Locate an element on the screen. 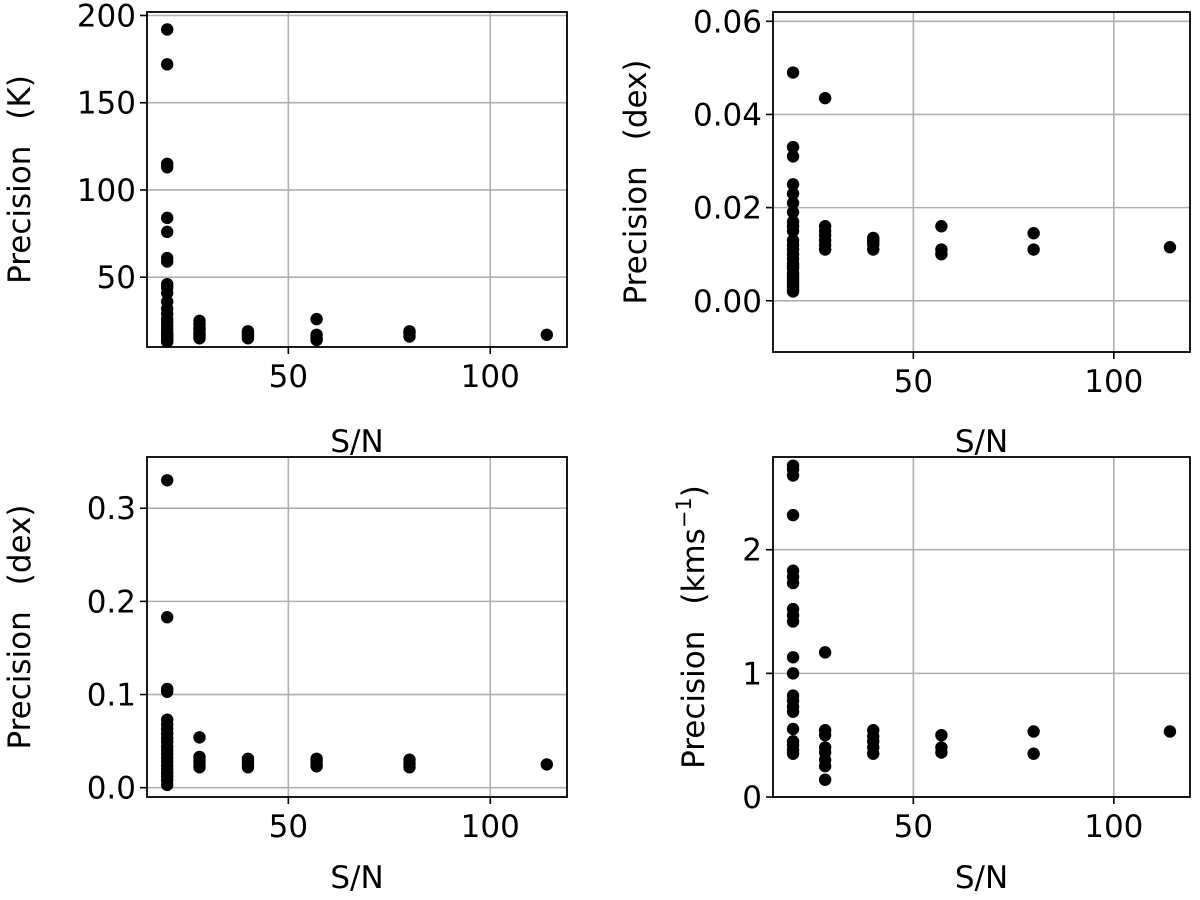 The width and height of the screenshot is (1200, 900). vmic-y-tick-label: 0 is located at coordinates (752, 798).